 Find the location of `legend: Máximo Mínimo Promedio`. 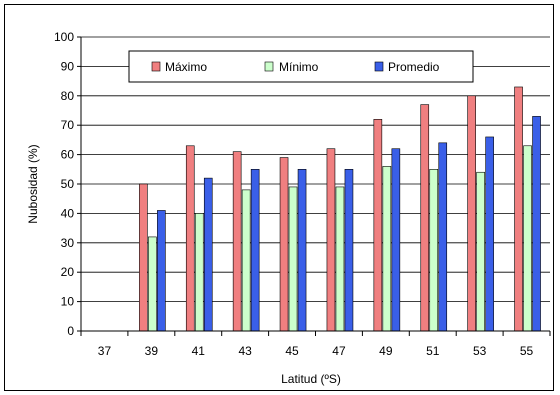

legend: Máximo Mínimo Promedio is located at coordinates (301, 66).